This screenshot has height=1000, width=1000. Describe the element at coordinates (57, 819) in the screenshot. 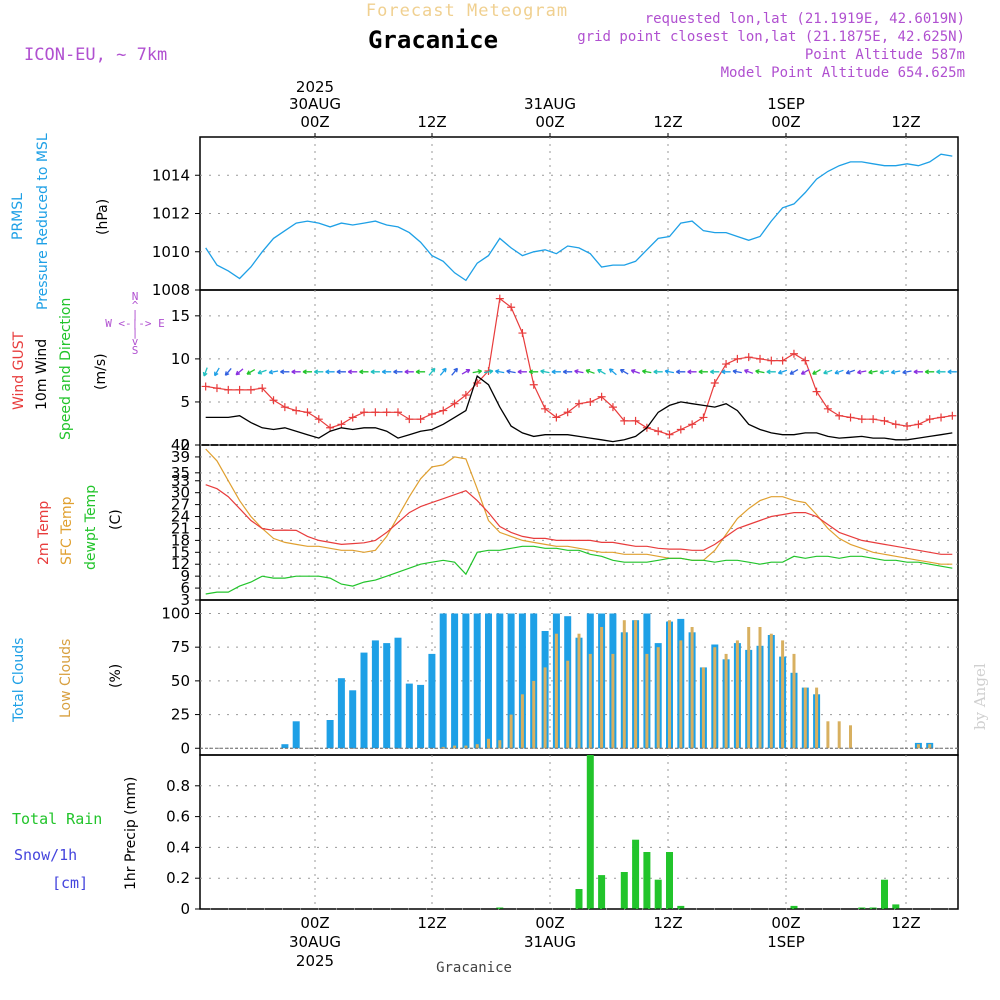

I see `rain-label: Total Rain` at that location.